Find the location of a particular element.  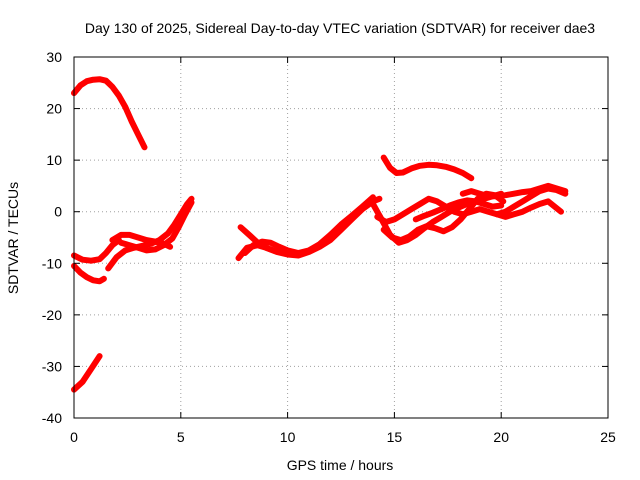

y-tick-label: -40 is located at coordinates (52, 418).